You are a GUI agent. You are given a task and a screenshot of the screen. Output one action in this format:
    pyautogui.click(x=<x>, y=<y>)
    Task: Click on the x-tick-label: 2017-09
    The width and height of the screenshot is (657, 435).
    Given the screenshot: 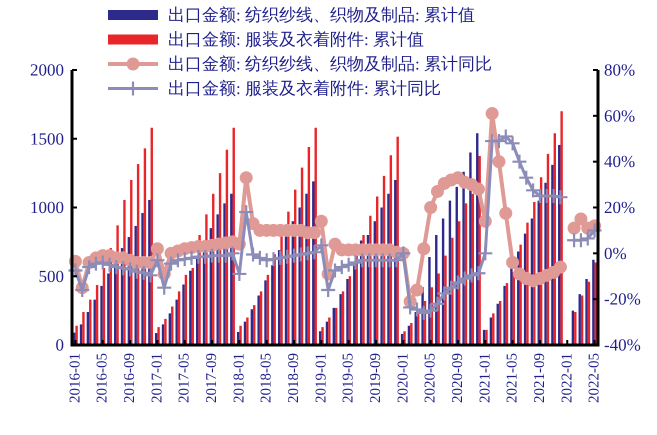 What is the action you would take?
    pyautogui.click(x=212, y=378)
    